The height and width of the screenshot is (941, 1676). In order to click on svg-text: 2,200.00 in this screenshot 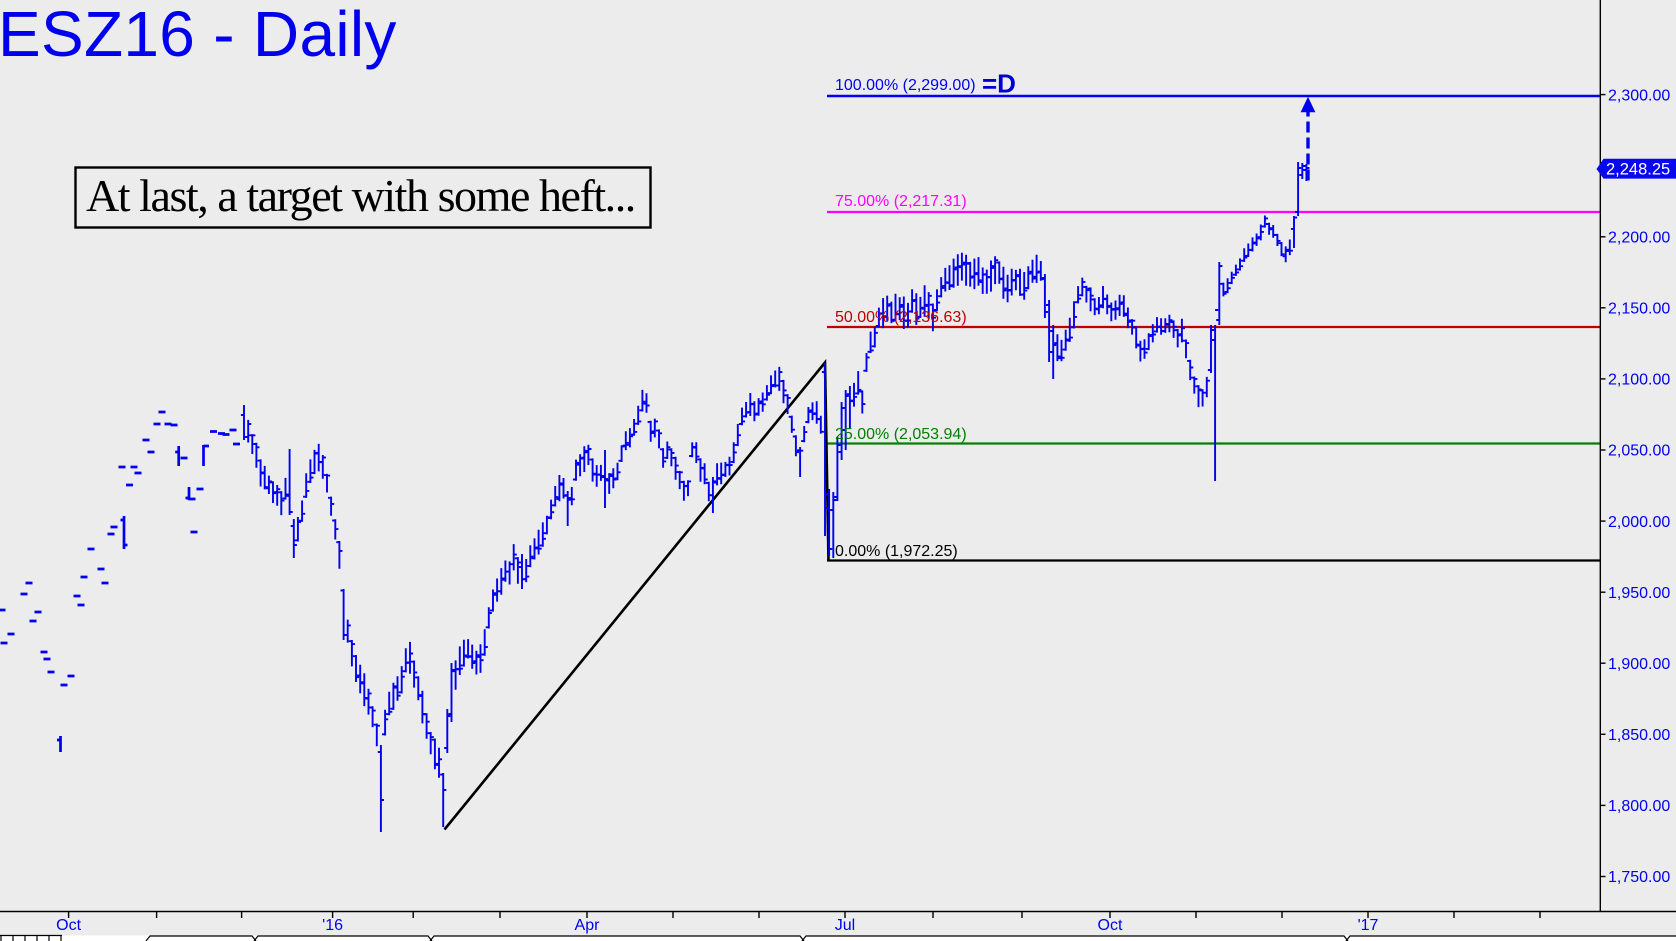, I will do `click(1639, 238)`.